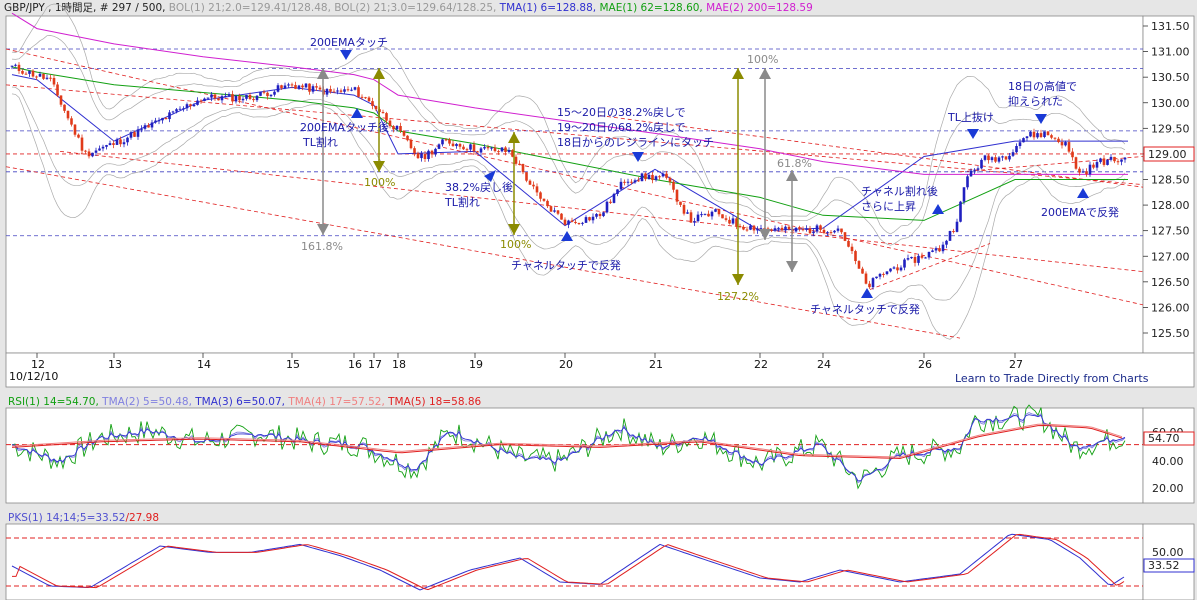  What do you see at coordinates (84, 8) in the screenshot?
I see `header-symbol: GBP/JPY , 1時間足, # 297 / 500,` at bounding box center [84, 8].